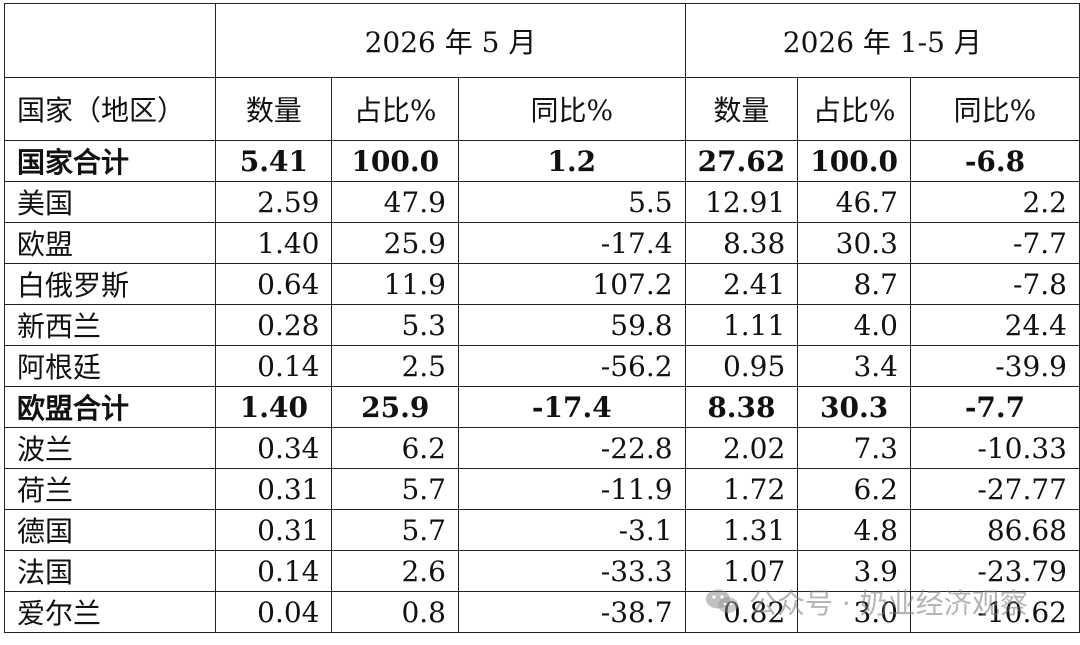 This screenshot has width=1080, height=645. I want to click on qty-may-cell: 0.34, so click(274, 448).